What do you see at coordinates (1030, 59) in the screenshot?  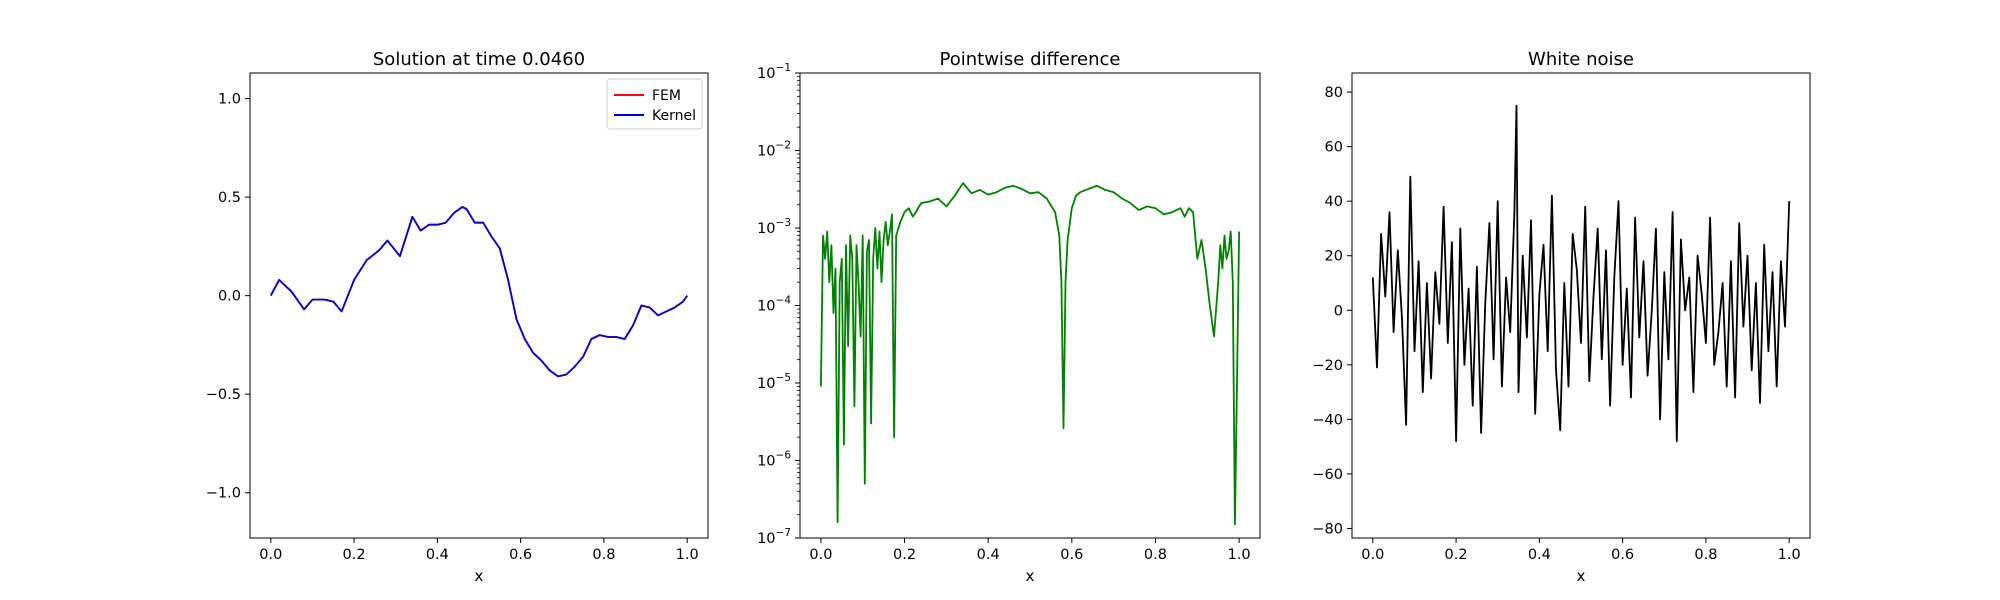 I see `chart-title: Pointwise difference` at bounding box center [1030, 59].